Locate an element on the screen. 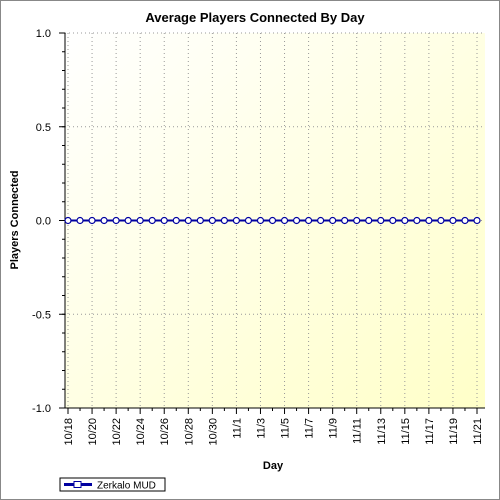 The height and width of the screenshot is (500, 500). x-tick-label: 10/26 is located at coordinates (165, 432).